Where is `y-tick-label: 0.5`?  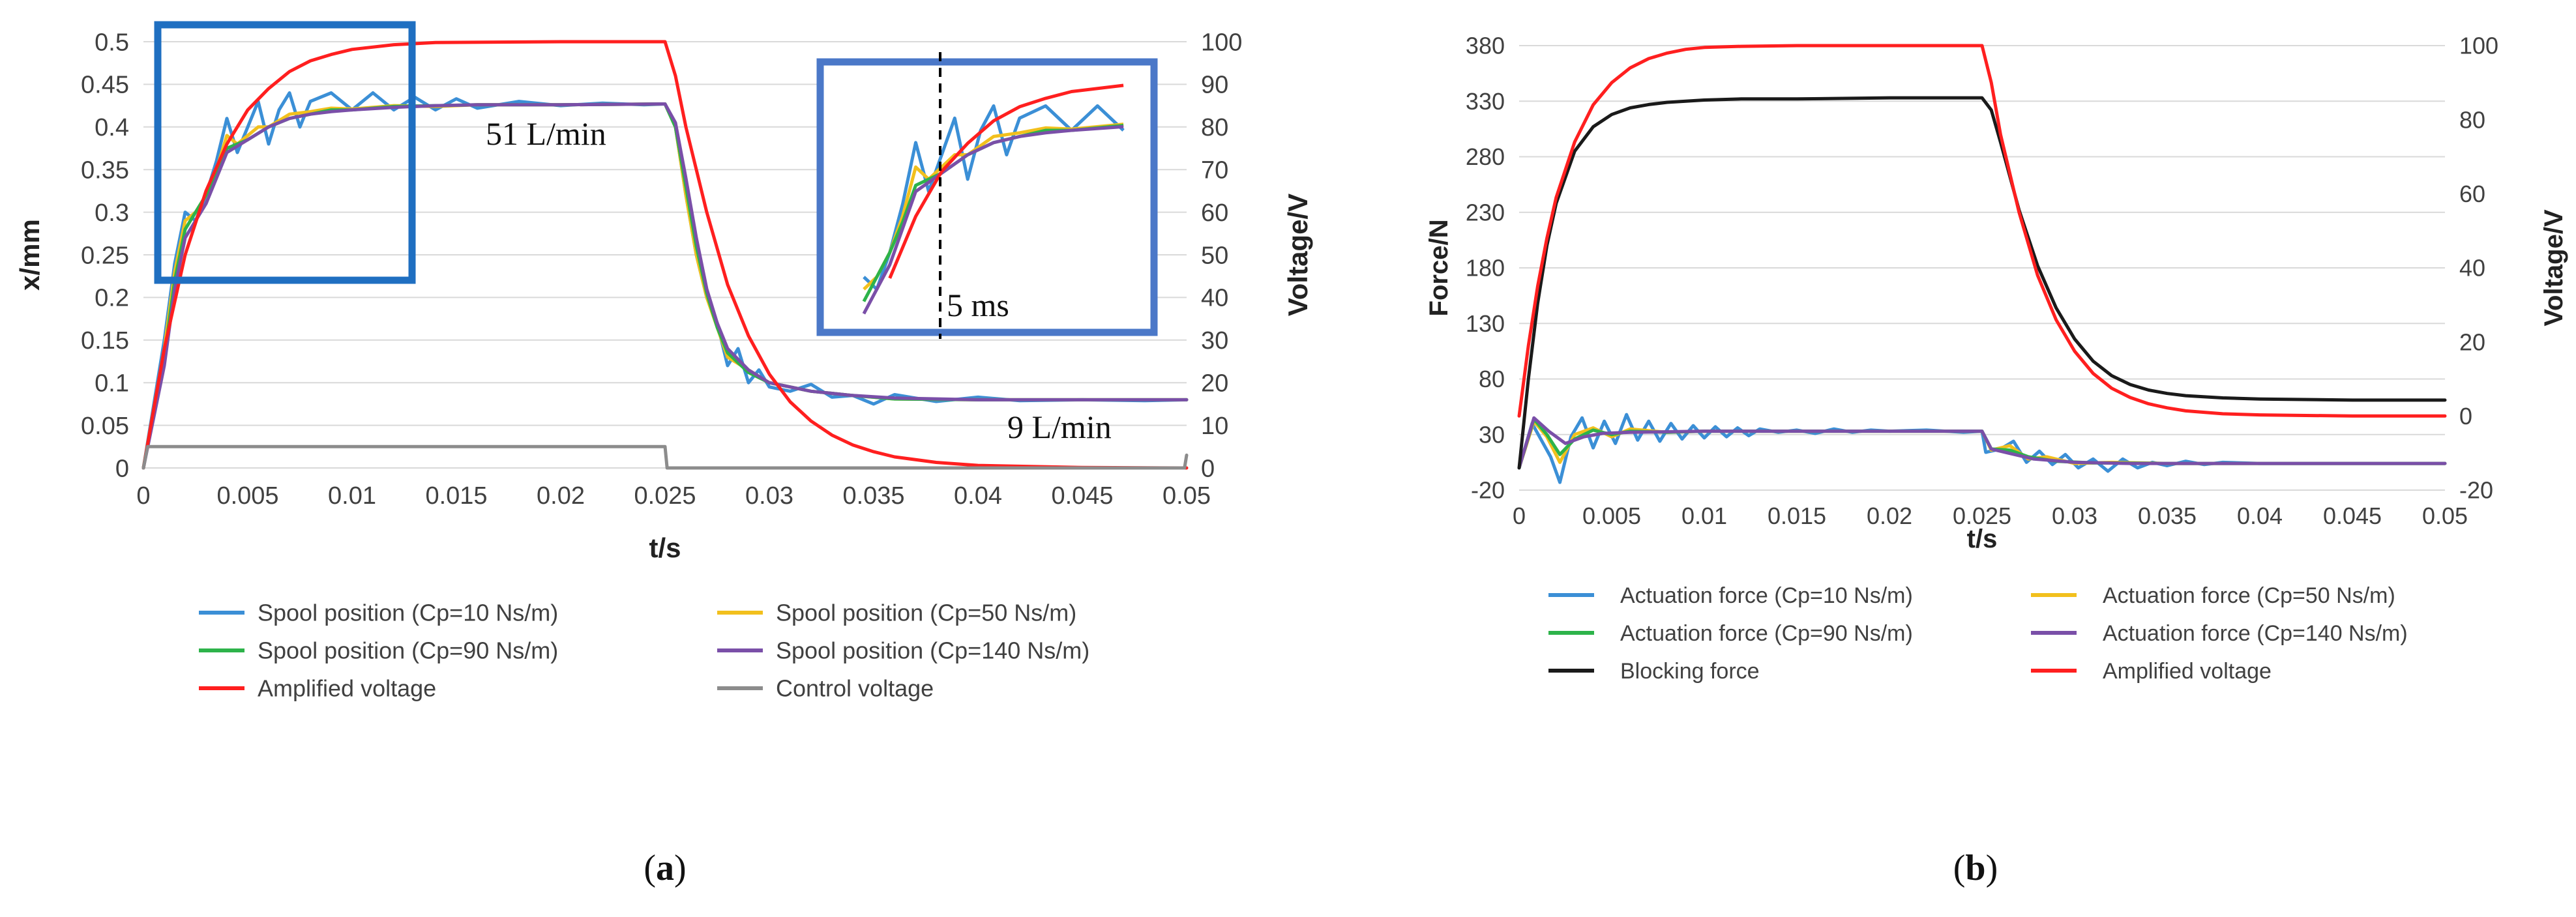 y-tick-label: 0.5 is located at coordinates (112, 43).